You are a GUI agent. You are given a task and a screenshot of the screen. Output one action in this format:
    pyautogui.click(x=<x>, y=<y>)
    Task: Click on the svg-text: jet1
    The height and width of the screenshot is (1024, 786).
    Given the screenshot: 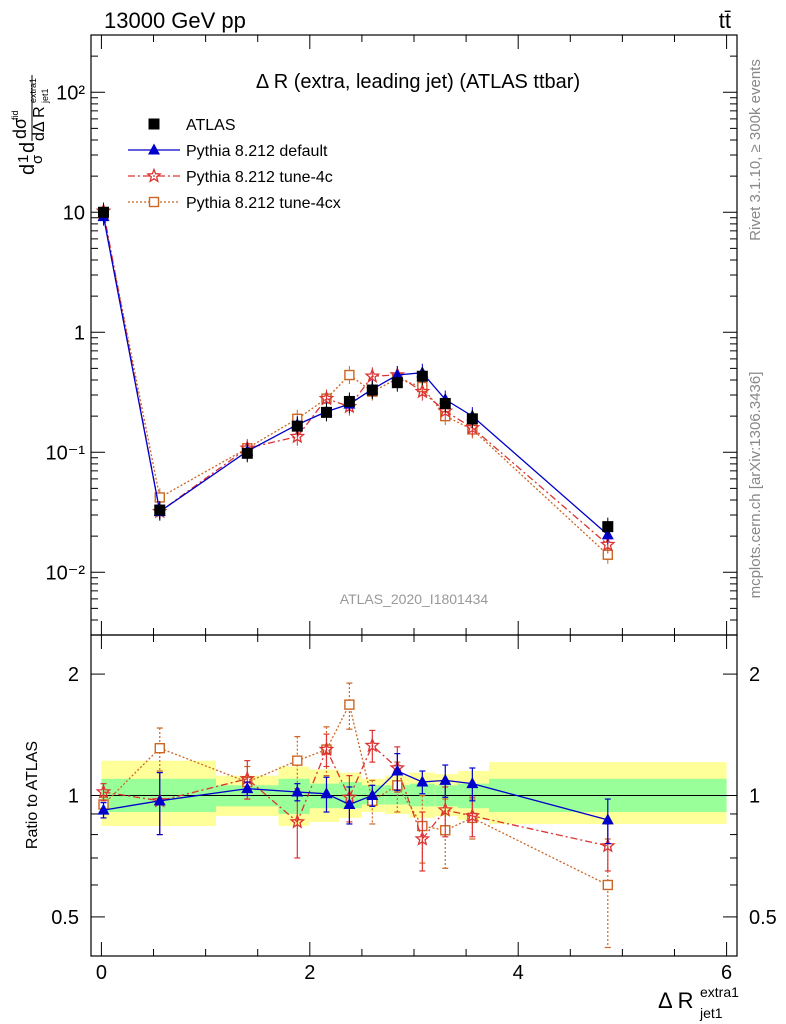 What is the action you would take?
    pyautogui.click(x=45, y=96)
    